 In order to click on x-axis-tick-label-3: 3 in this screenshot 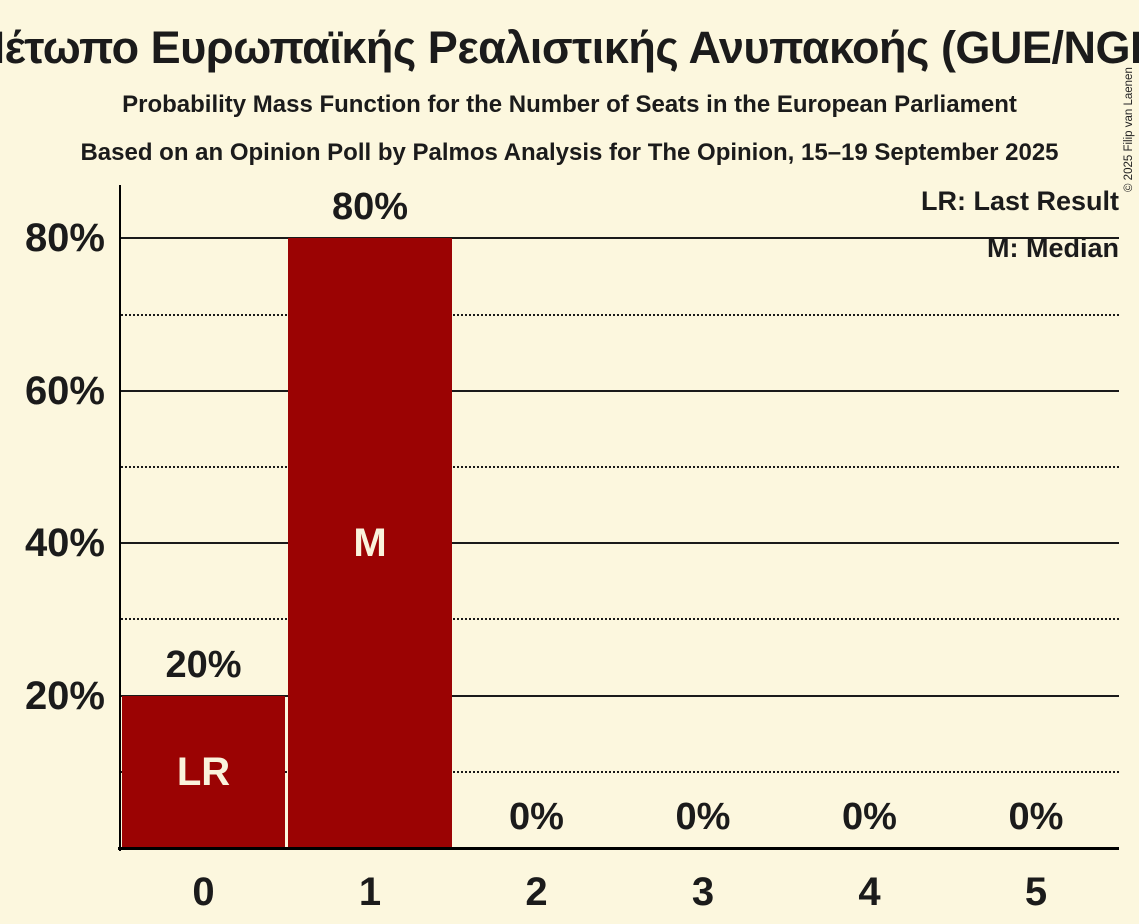, I will do `click(703, 892)`.